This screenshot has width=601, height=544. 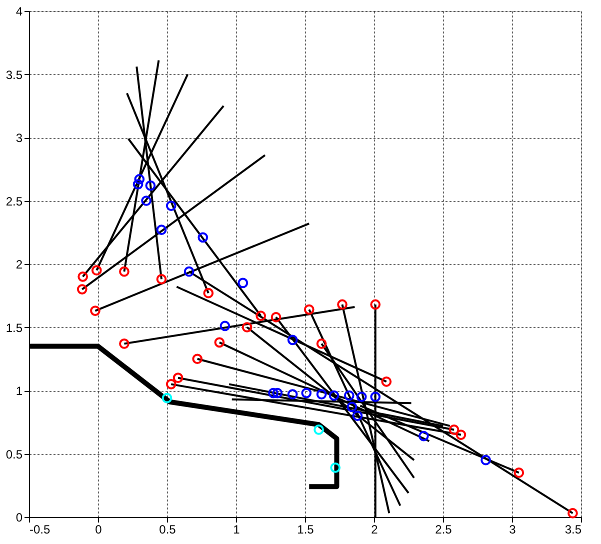 I want to click on y-tick-label: 3.5, so click(x=14, y=75).